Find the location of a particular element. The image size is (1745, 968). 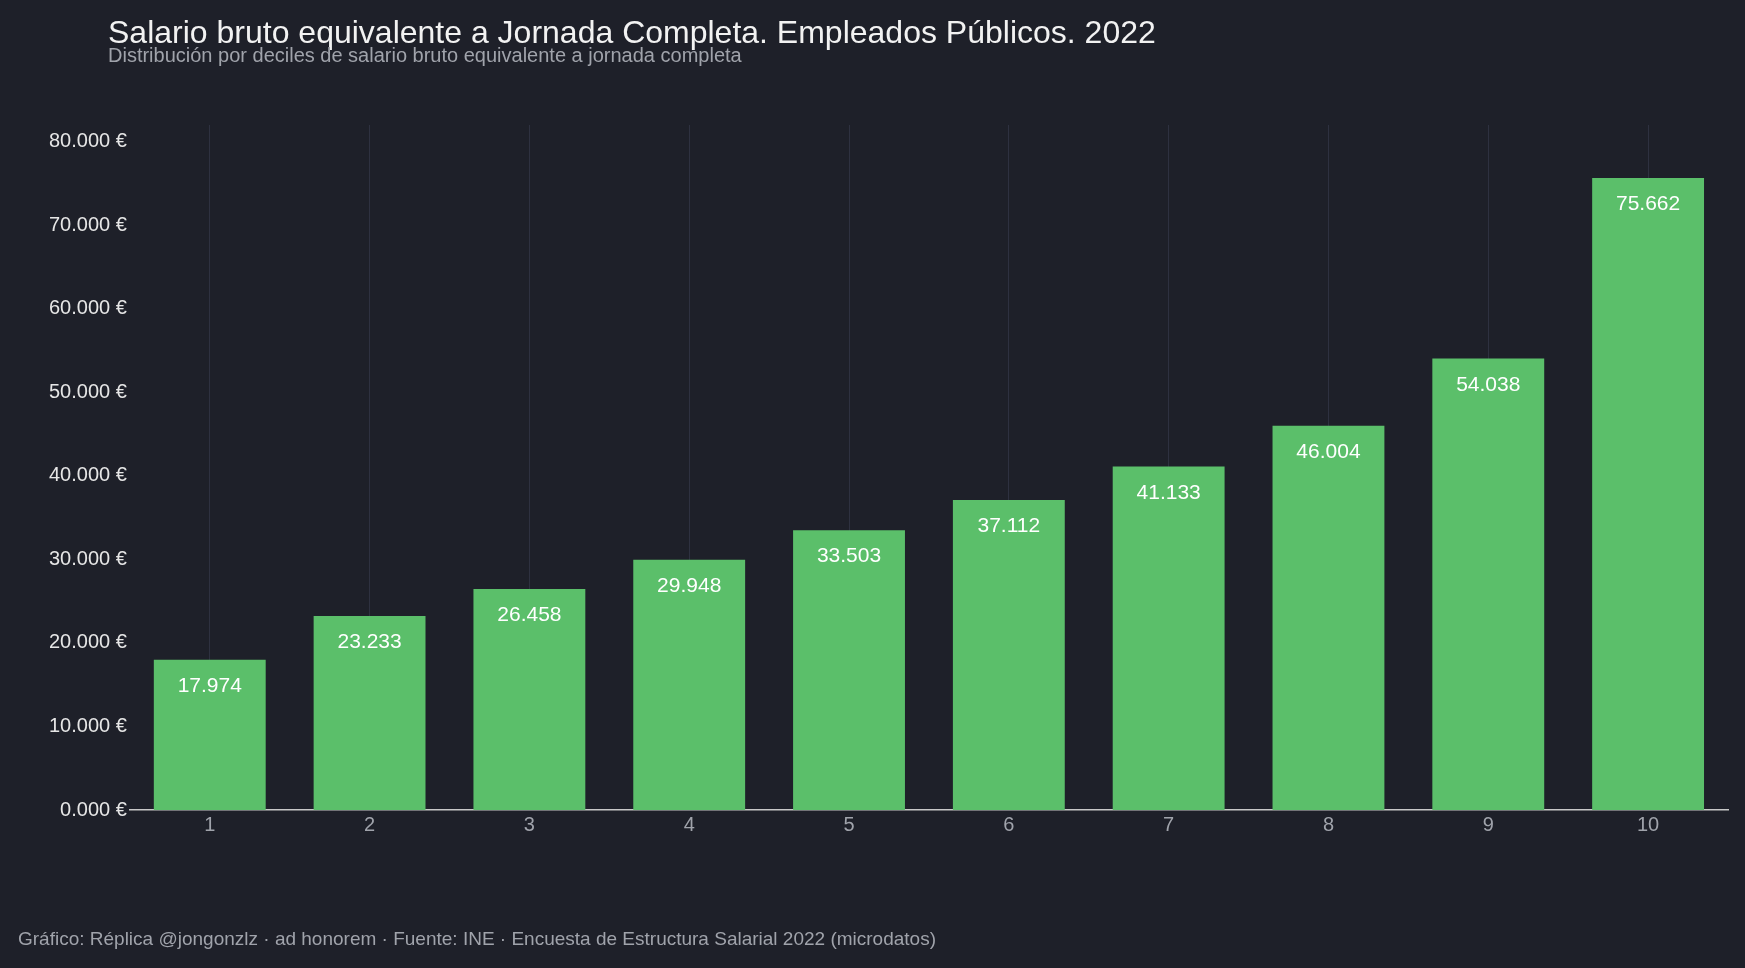

x-tick-label: 2 is located at coordinates (370, 823).